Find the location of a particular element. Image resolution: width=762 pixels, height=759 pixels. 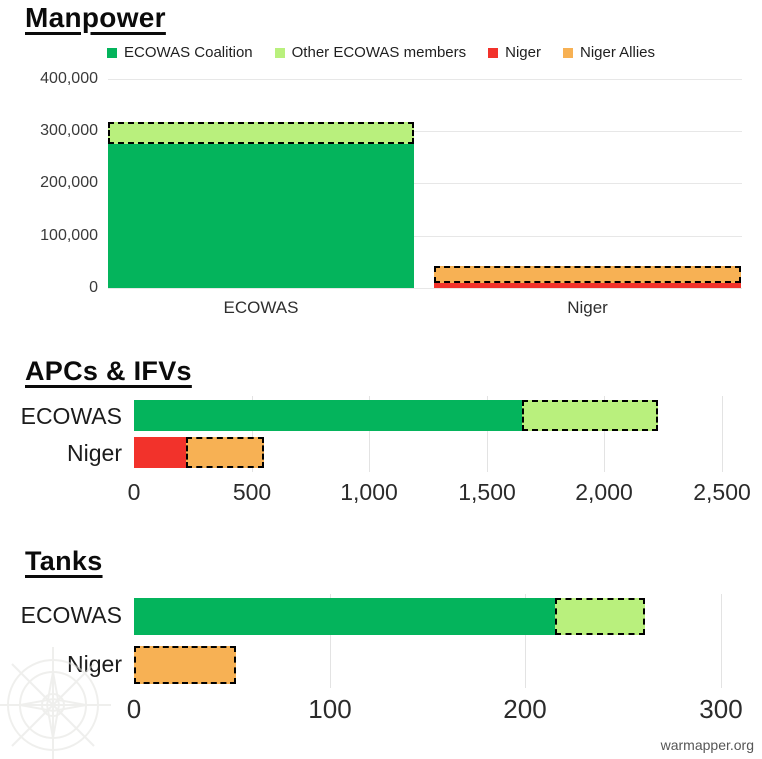

tanks-x-tick: 100 is located at coordinates (330, 709).